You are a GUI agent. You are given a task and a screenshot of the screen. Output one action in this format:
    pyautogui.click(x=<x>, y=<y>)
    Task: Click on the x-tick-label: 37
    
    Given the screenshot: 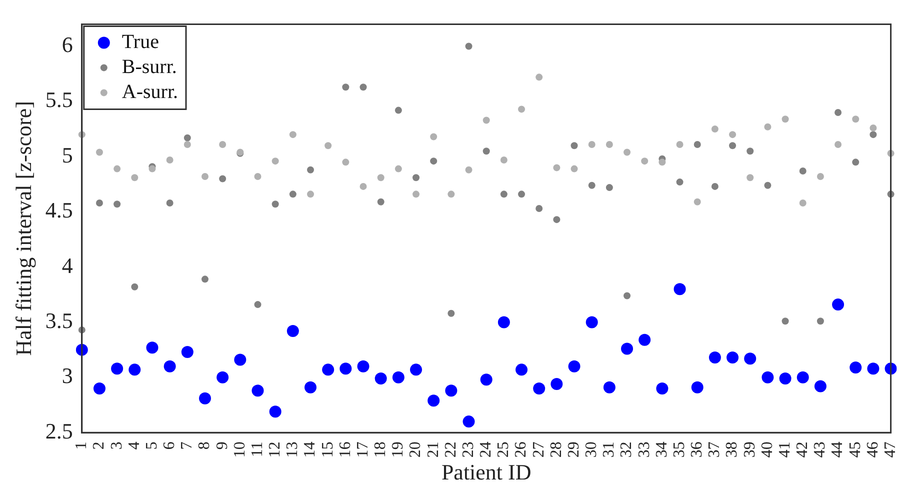 What is the action you would take?
    pyautogui.click(x=715, y=450)
    